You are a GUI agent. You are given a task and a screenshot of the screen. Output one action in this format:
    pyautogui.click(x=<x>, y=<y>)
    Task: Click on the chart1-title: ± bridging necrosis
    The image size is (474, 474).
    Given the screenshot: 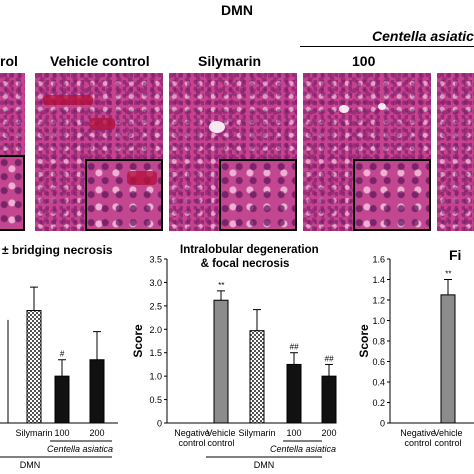 What is the action you would take?
    pyautogui.click(x=57, y=250)
    